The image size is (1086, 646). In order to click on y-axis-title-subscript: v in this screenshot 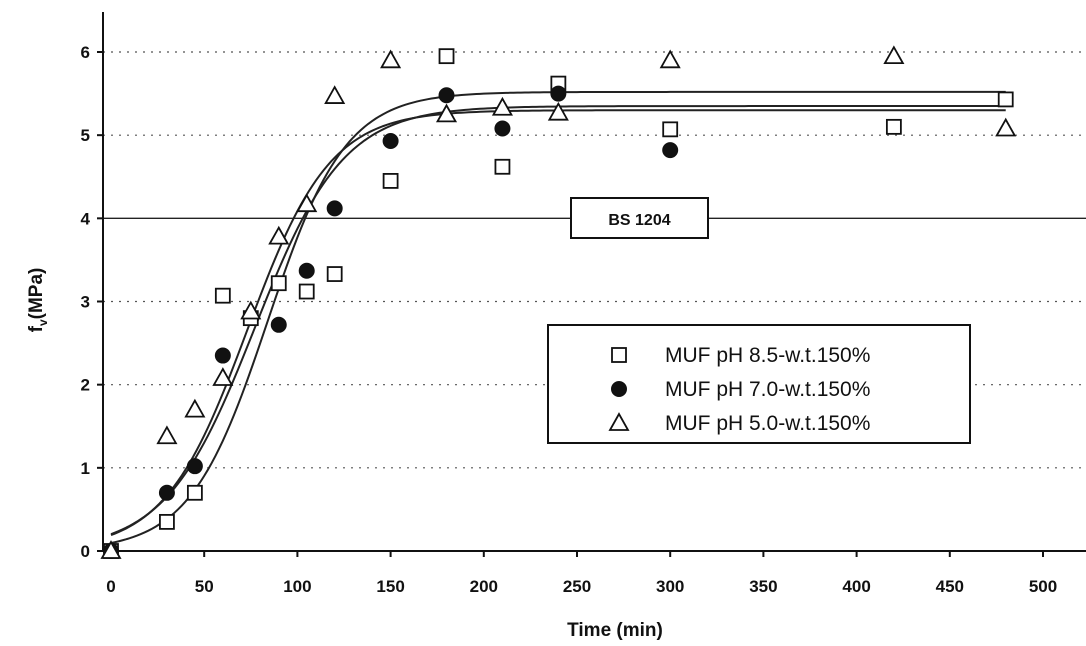, I will do `click(43, 322)`.